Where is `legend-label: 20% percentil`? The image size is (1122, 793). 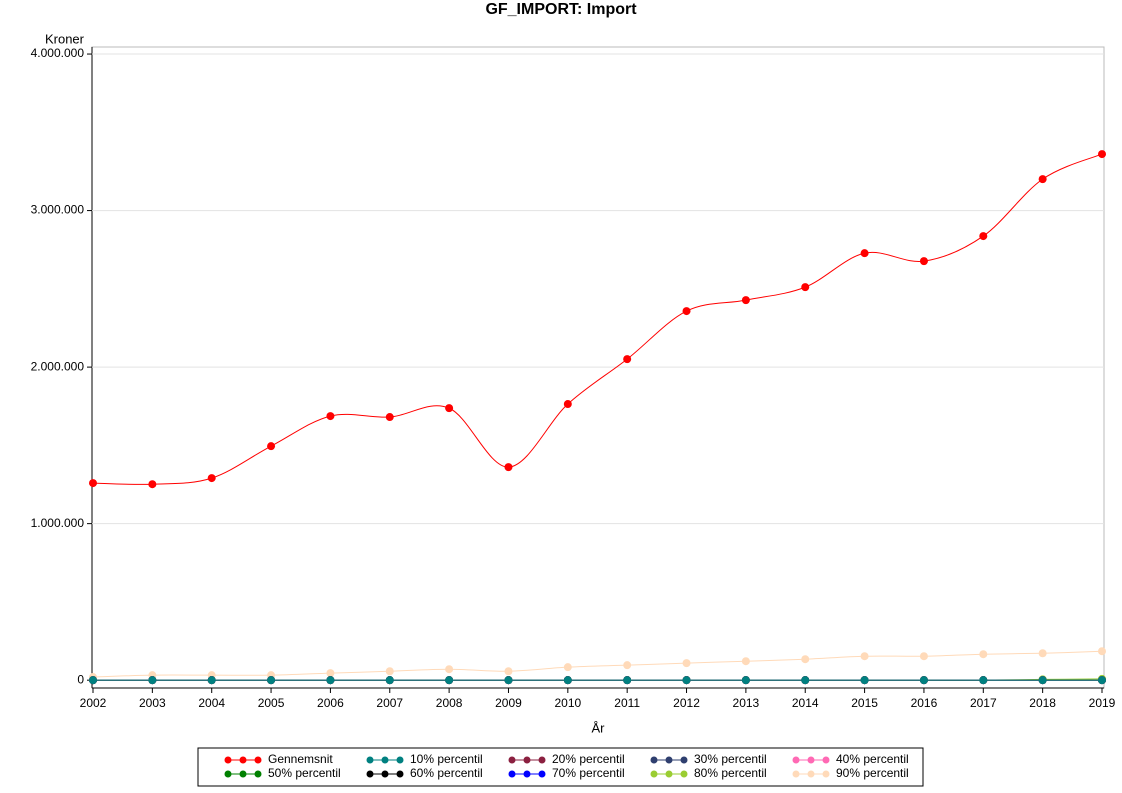 legend-label: 20% percentil is located at coordinates (588, 759).